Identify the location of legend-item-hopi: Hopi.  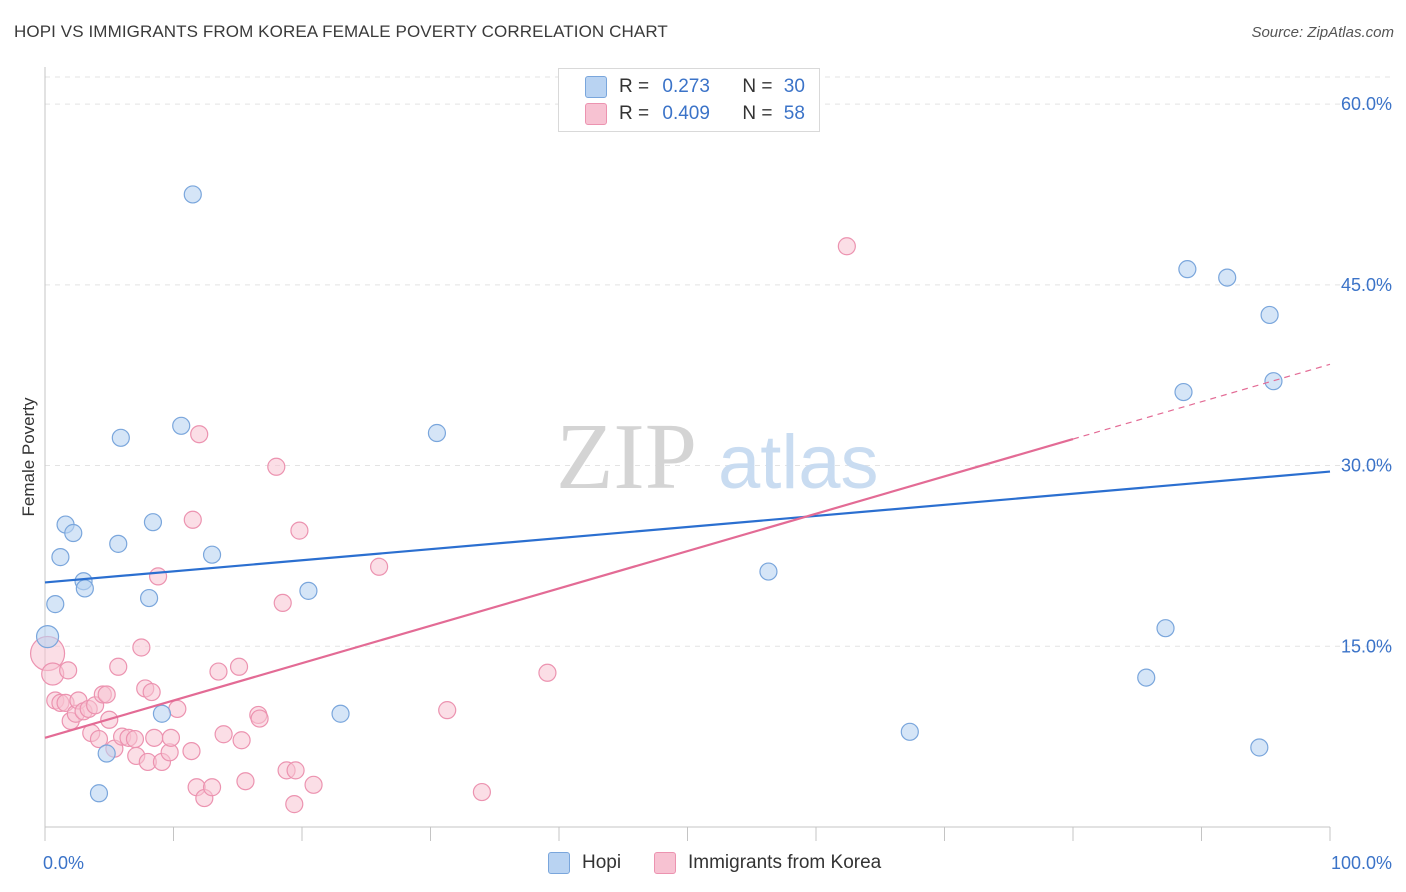
(584, 863).